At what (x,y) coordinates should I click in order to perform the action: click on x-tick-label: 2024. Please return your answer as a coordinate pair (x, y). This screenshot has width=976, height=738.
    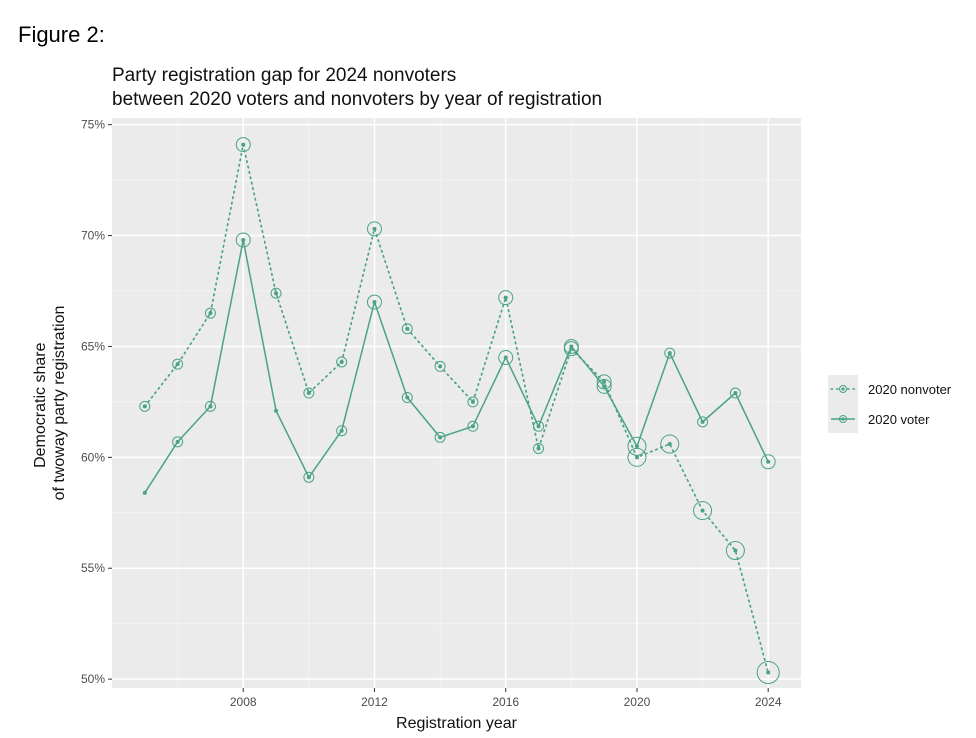
    Looking at the image, I should click on (768, 702).